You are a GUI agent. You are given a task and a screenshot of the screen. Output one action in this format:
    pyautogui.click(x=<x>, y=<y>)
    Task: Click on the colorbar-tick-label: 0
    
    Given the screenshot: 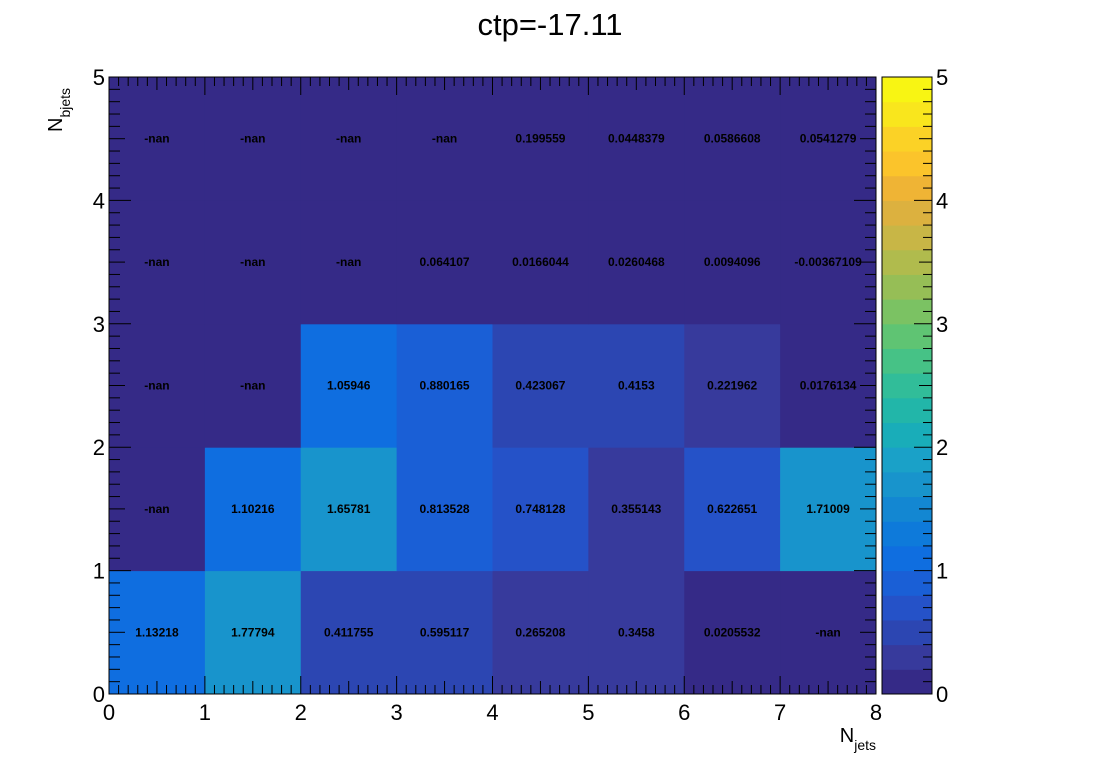 What is the action you would take?
    pyautogui.click(x=942, y=694)
    